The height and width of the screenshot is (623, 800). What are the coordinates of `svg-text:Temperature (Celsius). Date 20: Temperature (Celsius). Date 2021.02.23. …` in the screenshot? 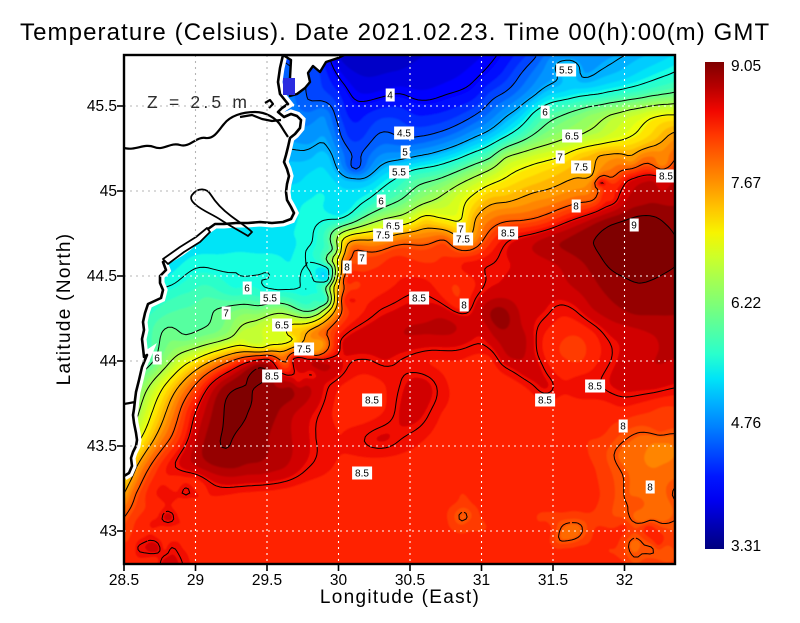 It's located at (395, 32).